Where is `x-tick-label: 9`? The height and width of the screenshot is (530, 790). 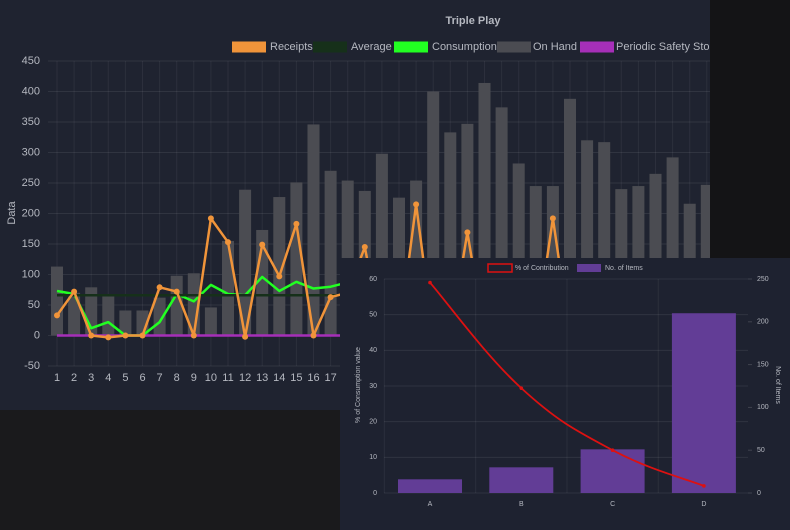
x-tick-label: 9 is located at coordinates (194, 378).